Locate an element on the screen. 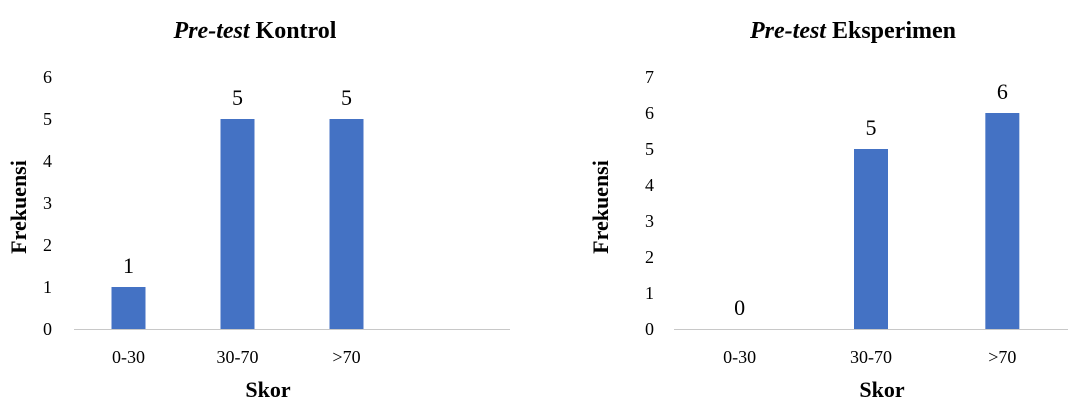 This screenshot has height=405, width=1083. y-tick-label: 7 is located at coordinates (649, 77).